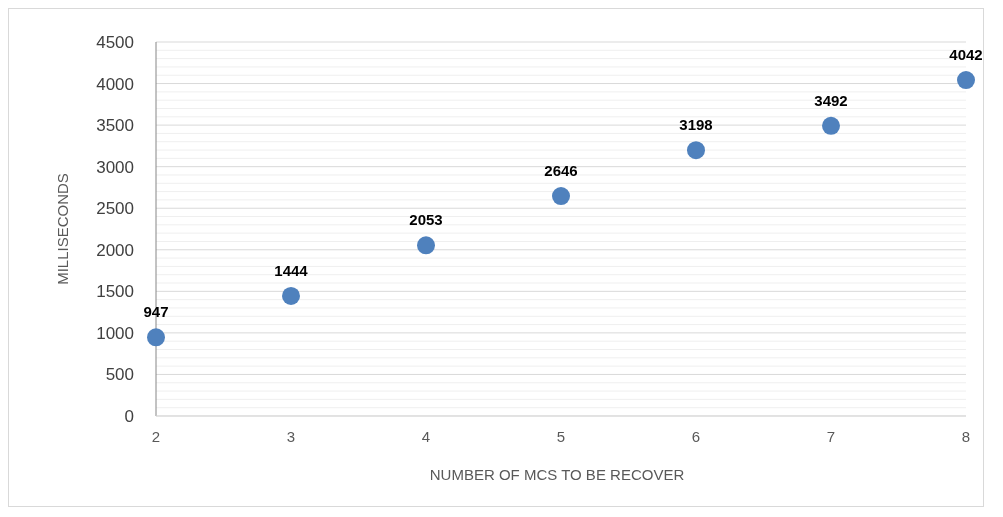 The height and width of the screenshot is (517, 1003). What do you see at coordinates (291, 270) in the screenshot?
I see `data-label: 1444` at bounding box center [291, 270].